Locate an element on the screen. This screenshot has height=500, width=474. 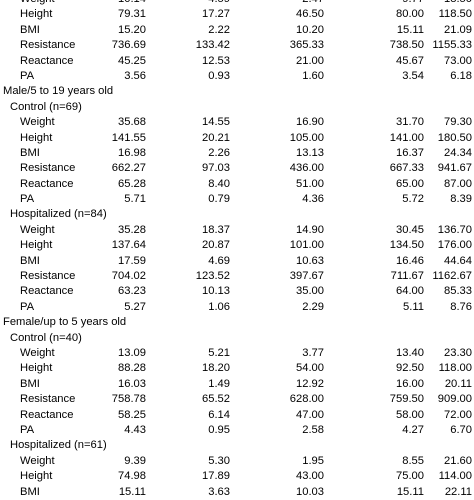
table-cell: 5.30 is located at coordinates (219, 460).